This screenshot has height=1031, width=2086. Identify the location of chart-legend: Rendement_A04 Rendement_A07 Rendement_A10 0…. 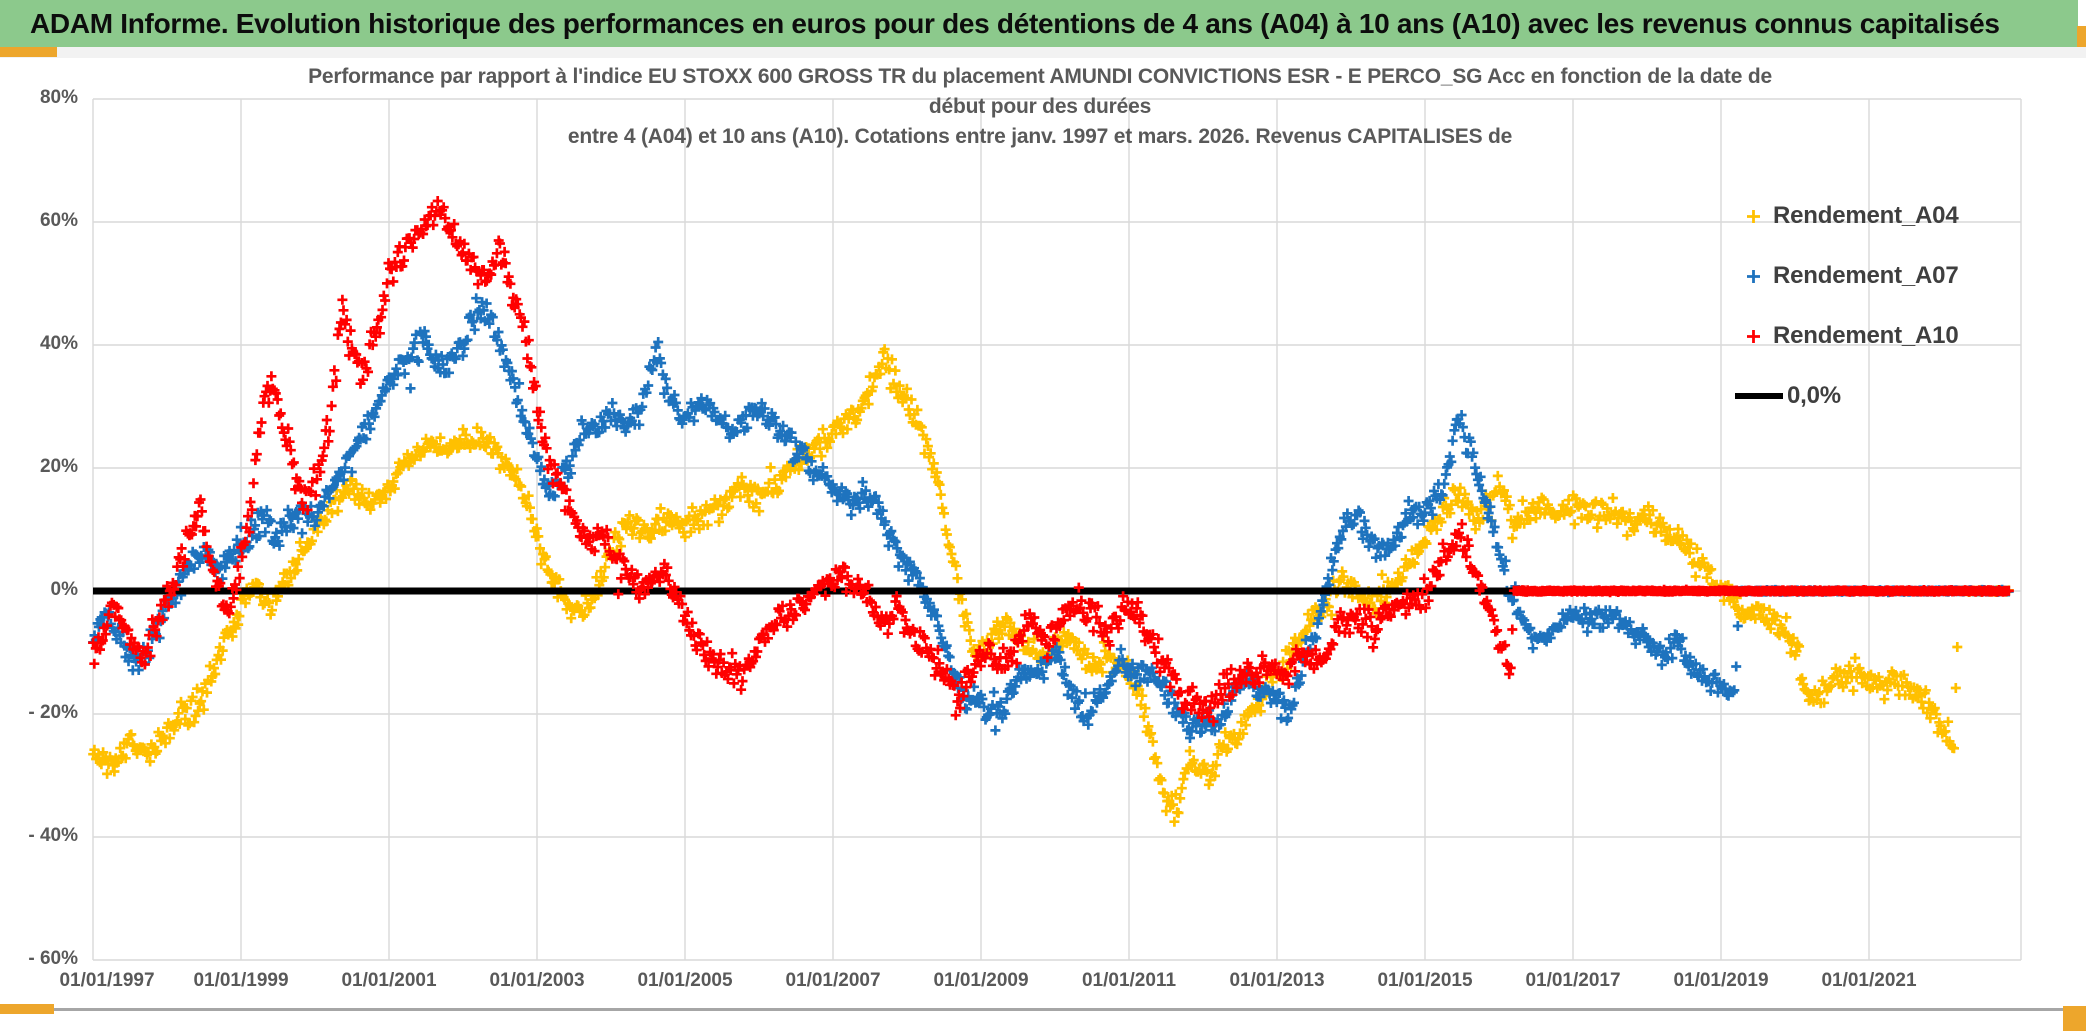
(1905, 306).